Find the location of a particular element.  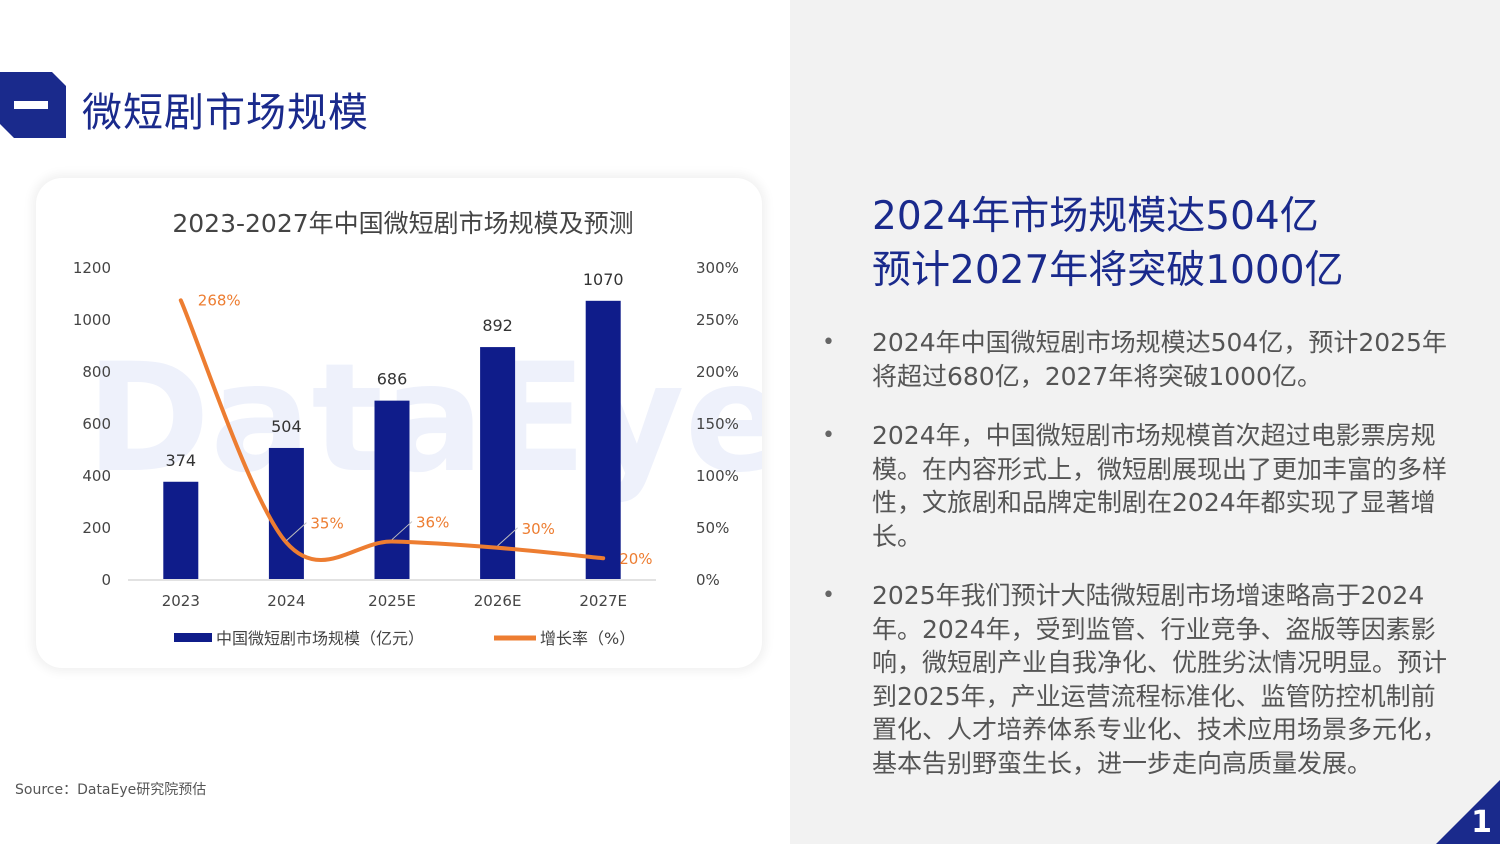

growth-line is located at coordinates (392, 430).